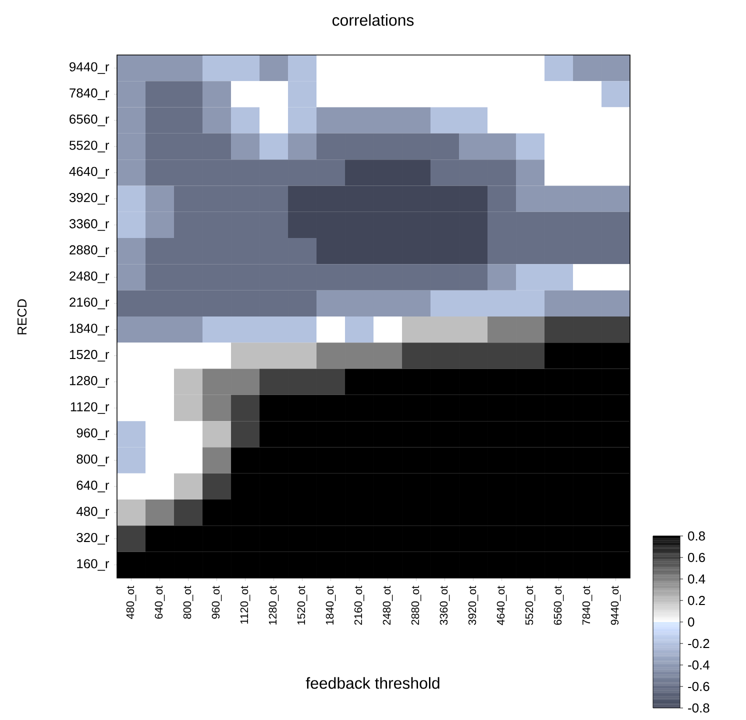 The width and height of the screenshot is (746, 720). I want to click on x-tick-label: 1520_ot, so click(302, 605).